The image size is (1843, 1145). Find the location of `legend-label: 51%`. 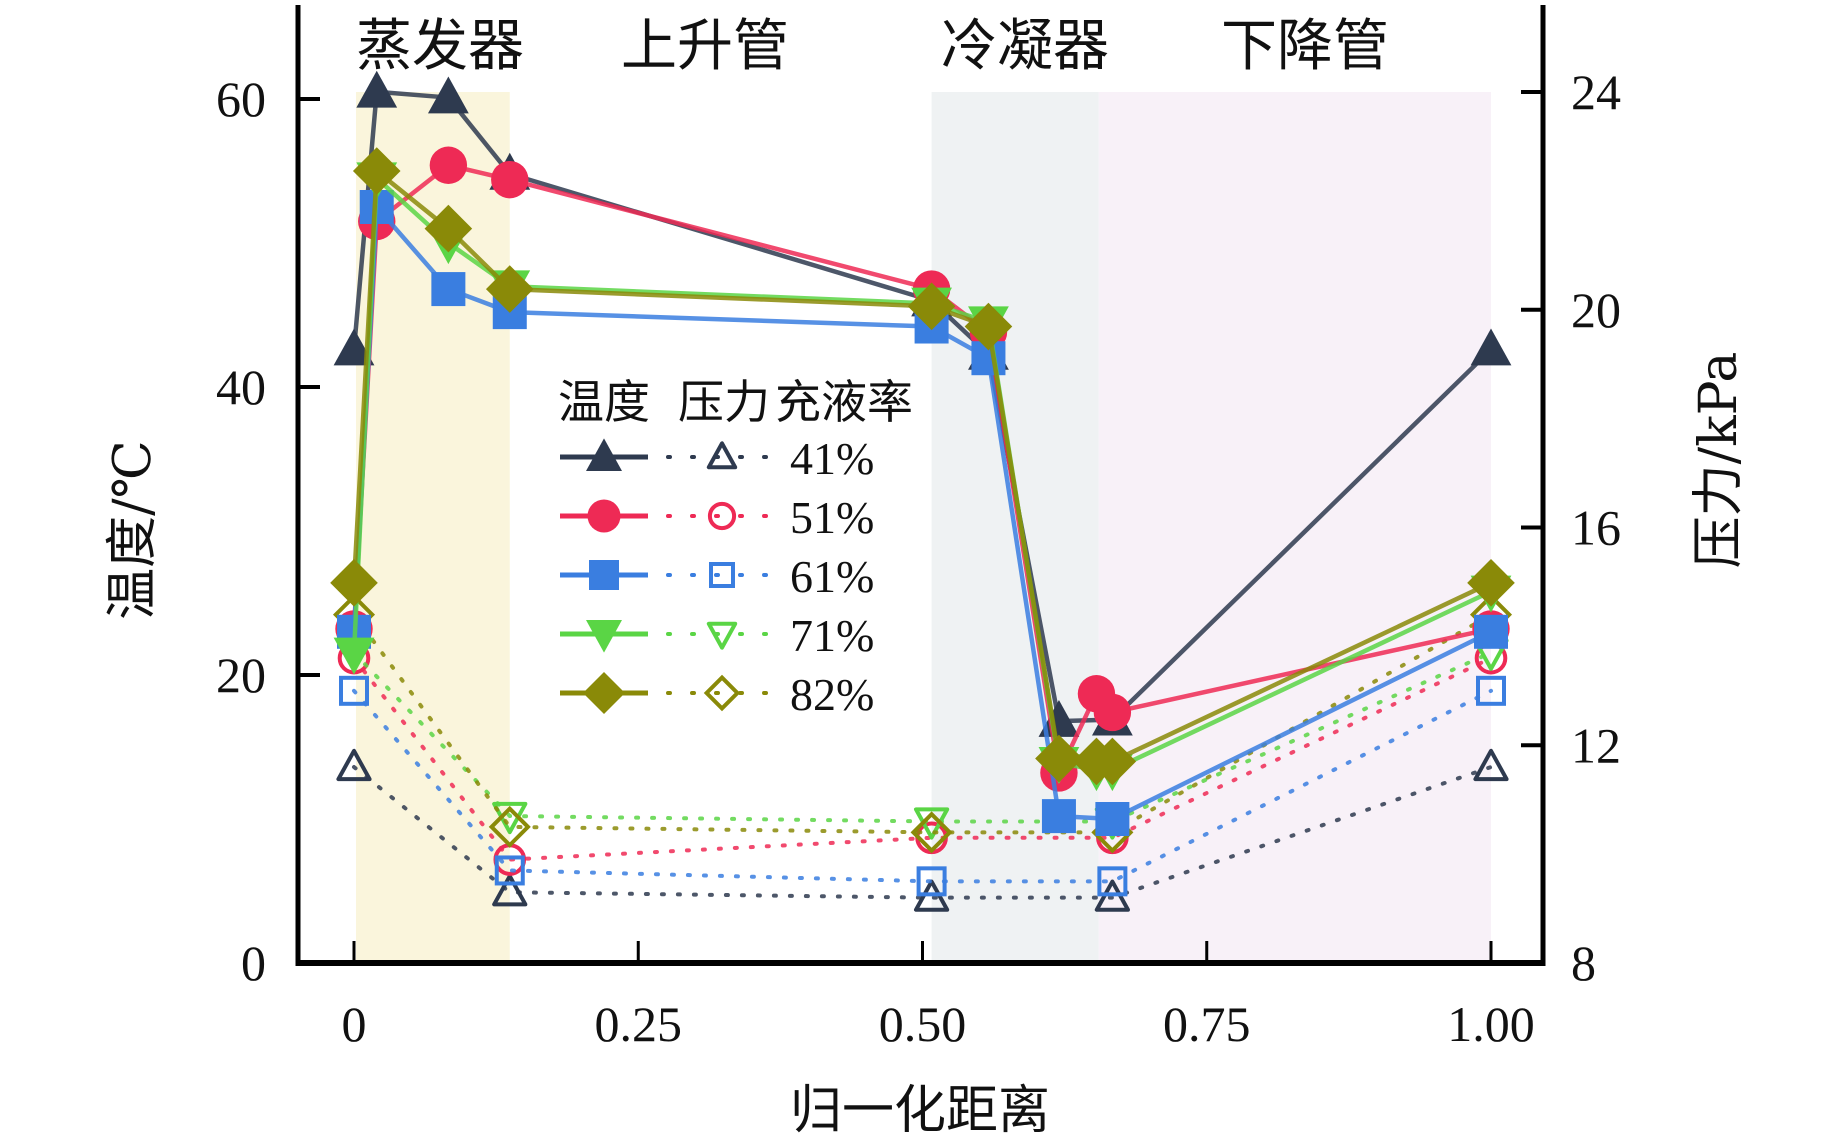

legend-label: 51% is located at coordinates (832, 517).